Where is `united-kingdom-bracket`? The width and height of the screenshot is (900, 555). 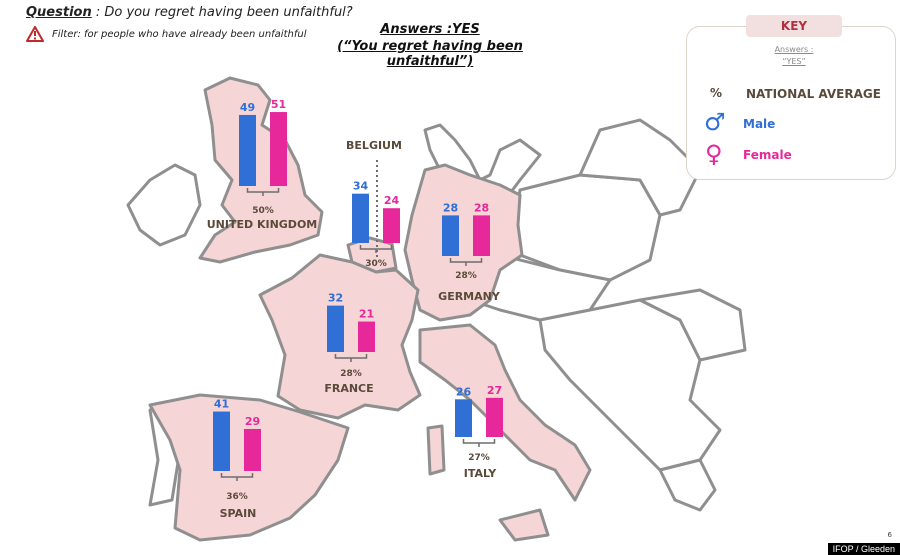
united-kingdom-bracket is located at coordinates (263, 192).